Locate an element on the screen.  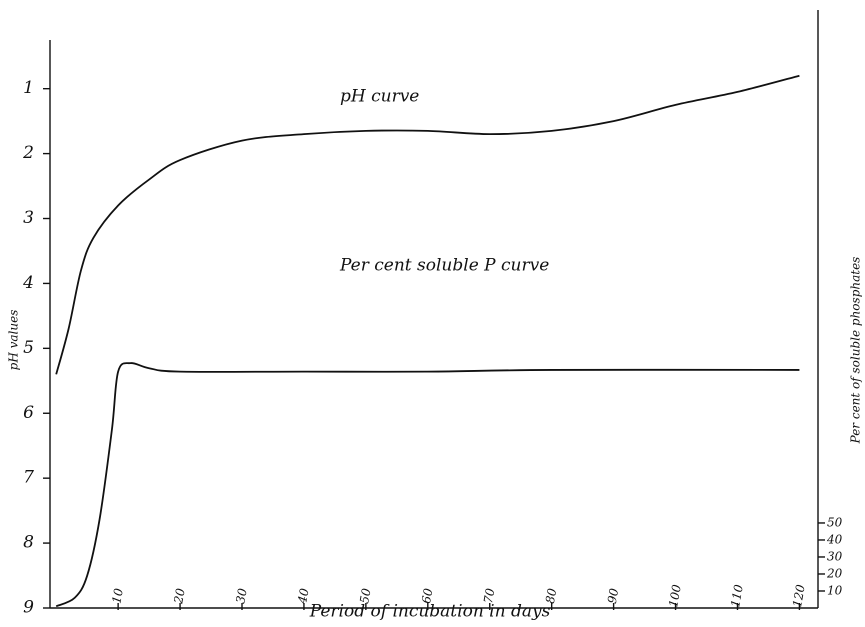
y-axis-label: pH values is located at coordinates (14, 340).